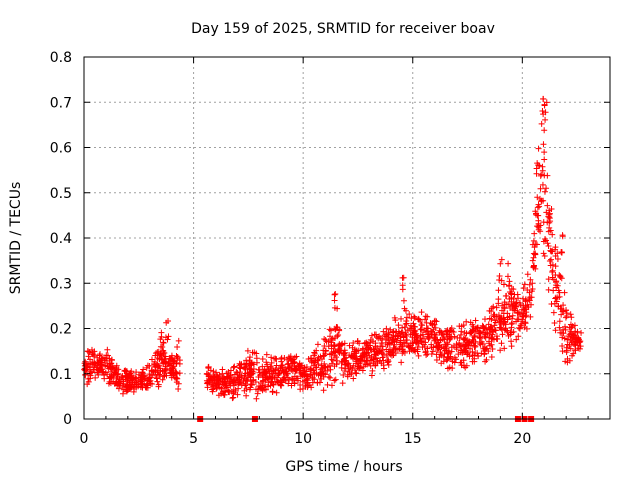 Image resolution: width=640 pixels, height=480 pixels. I want to click on y-tick-label: 0.2, so click(61, 330).